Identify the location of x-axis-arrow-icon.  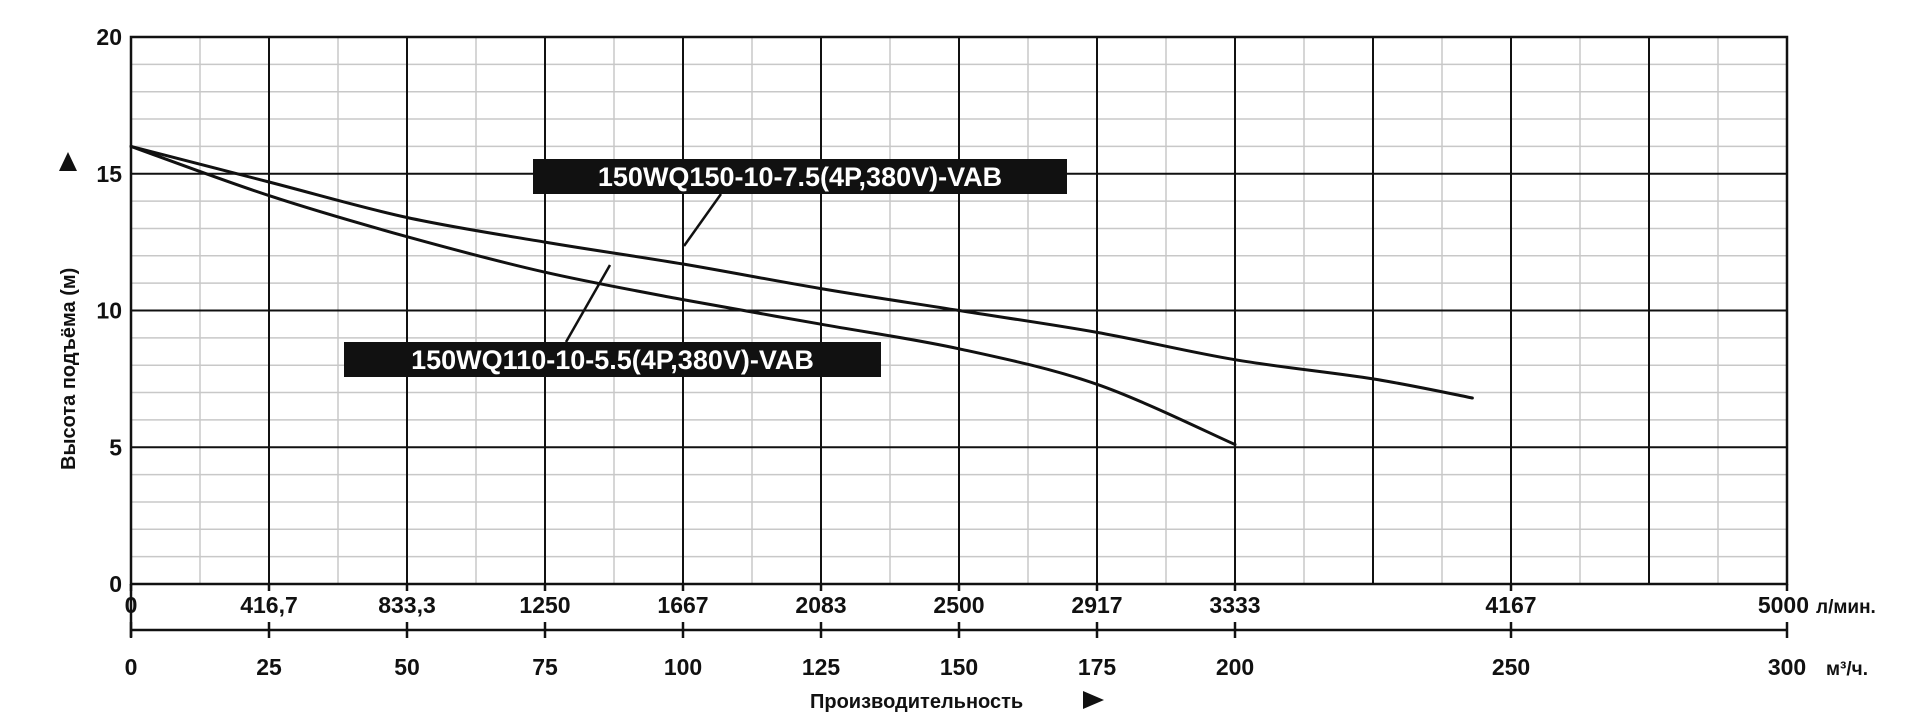
(1093, 700).